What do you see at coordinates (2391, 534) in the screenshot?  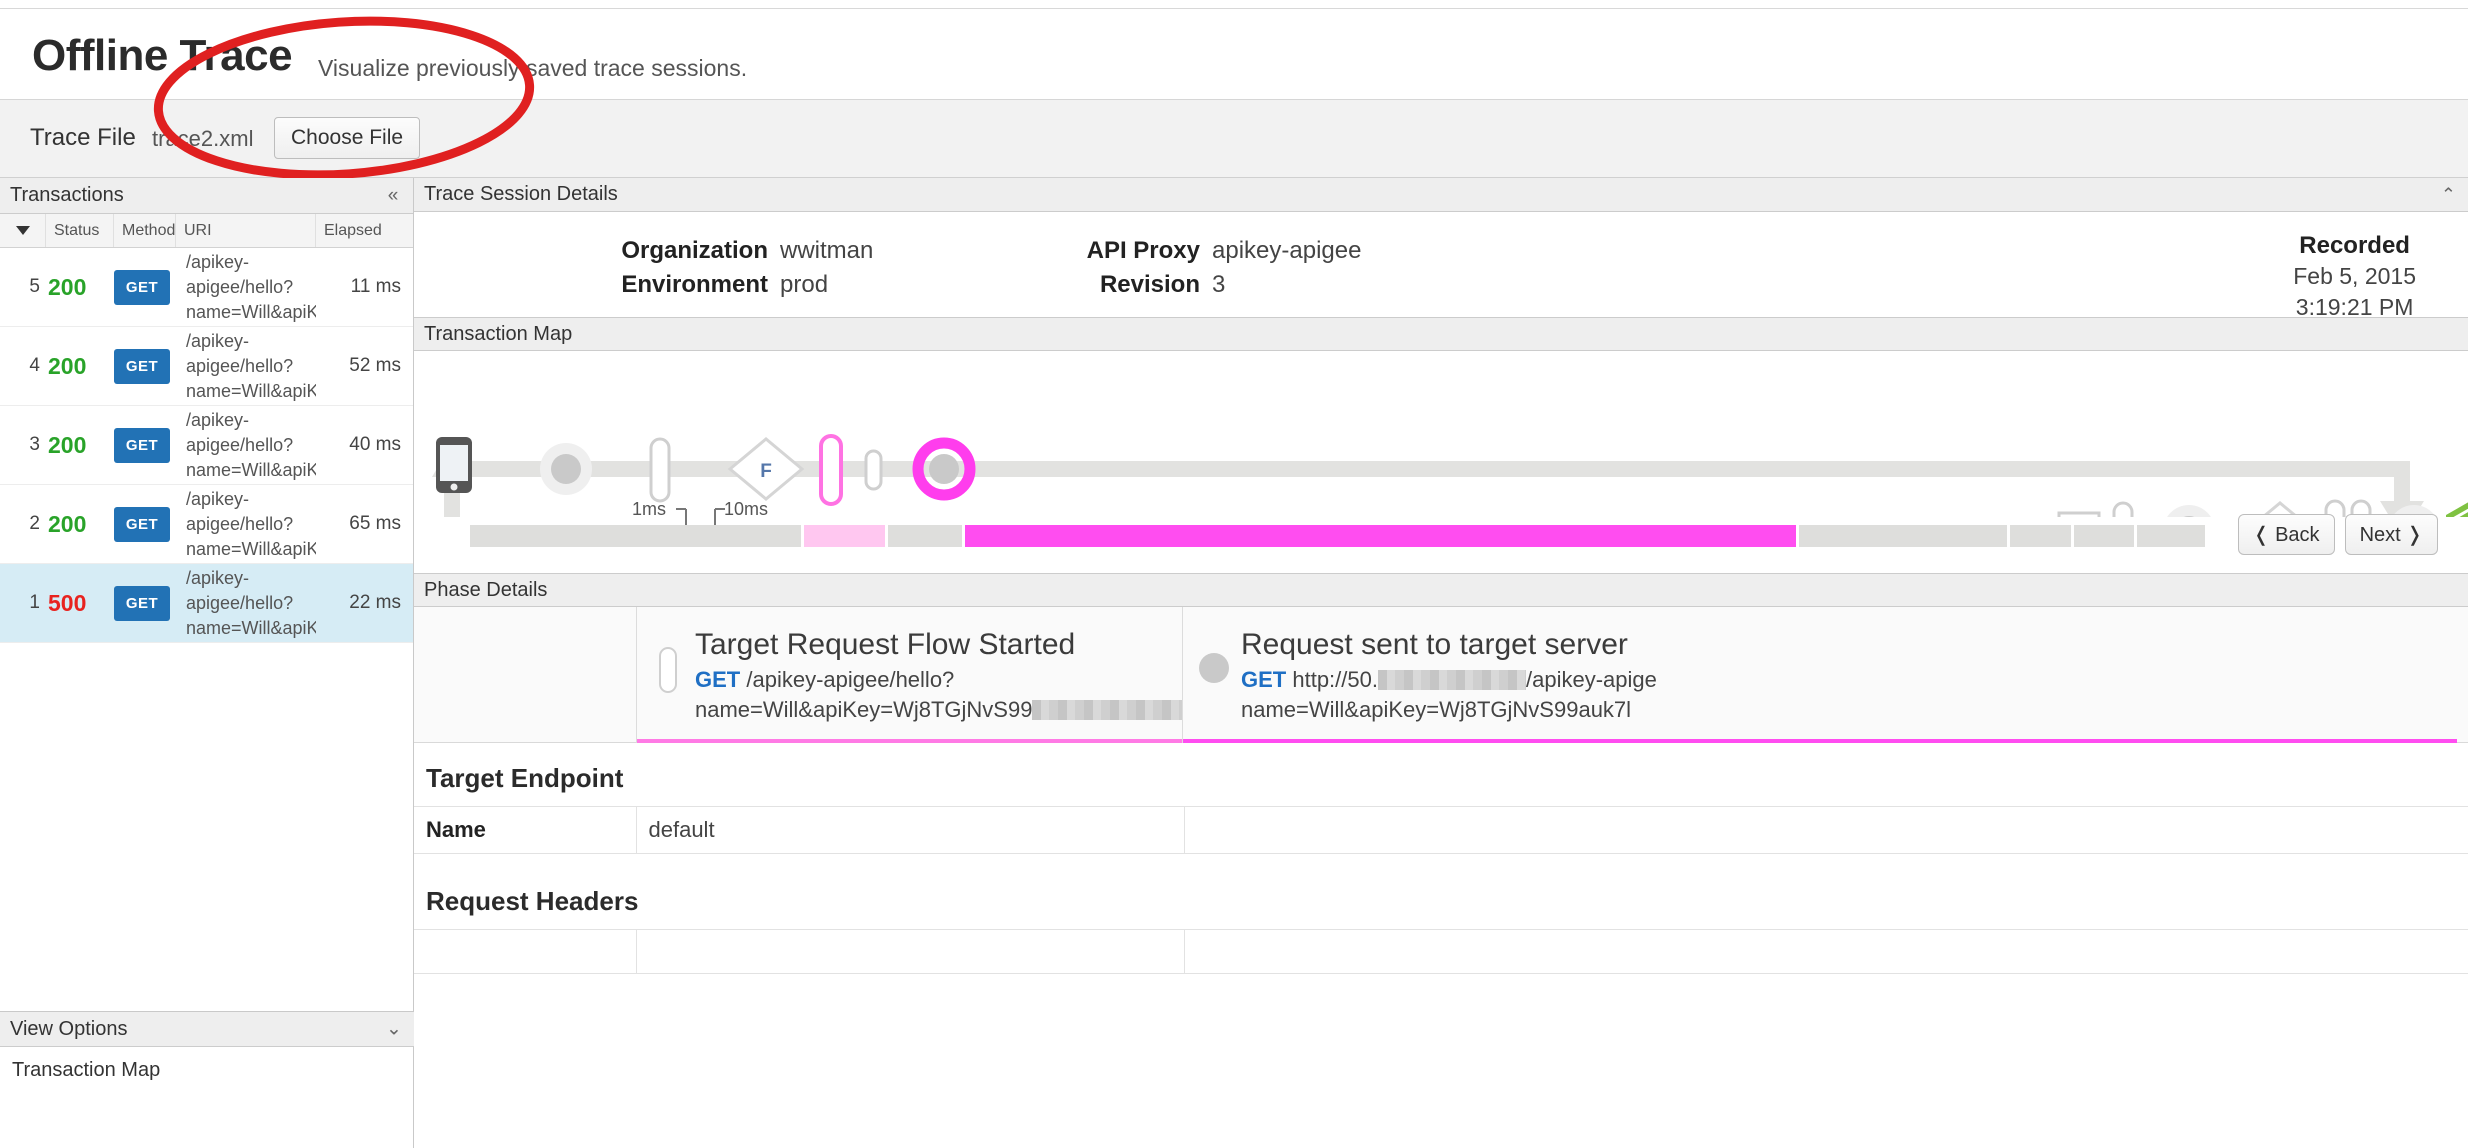 I see `next-button: Next ❭` at bounding box center [2391, 534].